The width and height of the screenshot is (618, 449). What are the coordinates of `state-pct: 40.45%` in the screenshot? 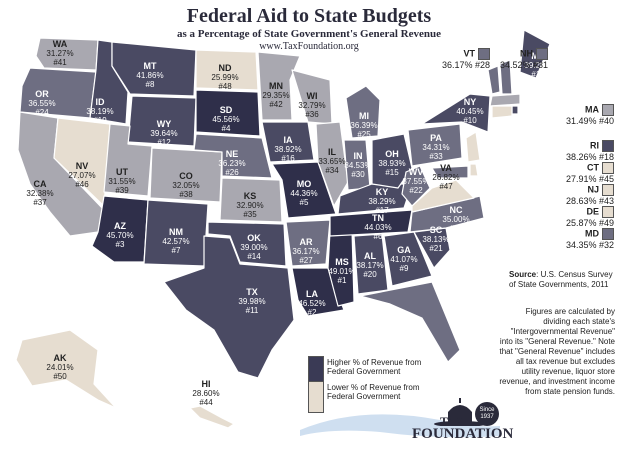 It's located at (470, 111).